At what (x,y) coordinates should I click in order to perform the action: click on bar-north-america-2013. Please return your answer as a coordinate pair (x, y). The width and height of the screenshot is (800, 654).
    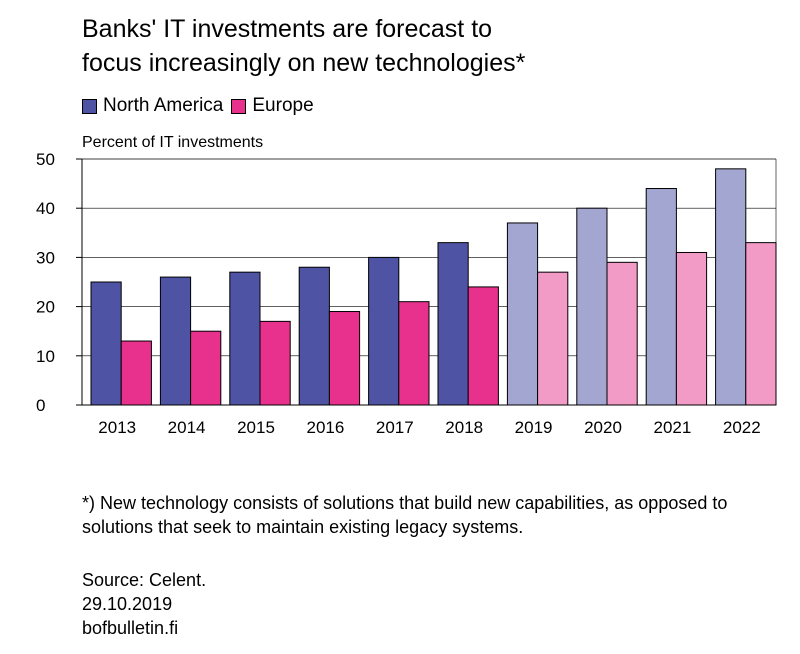
    Looking at the image, I should click on (106, 343).